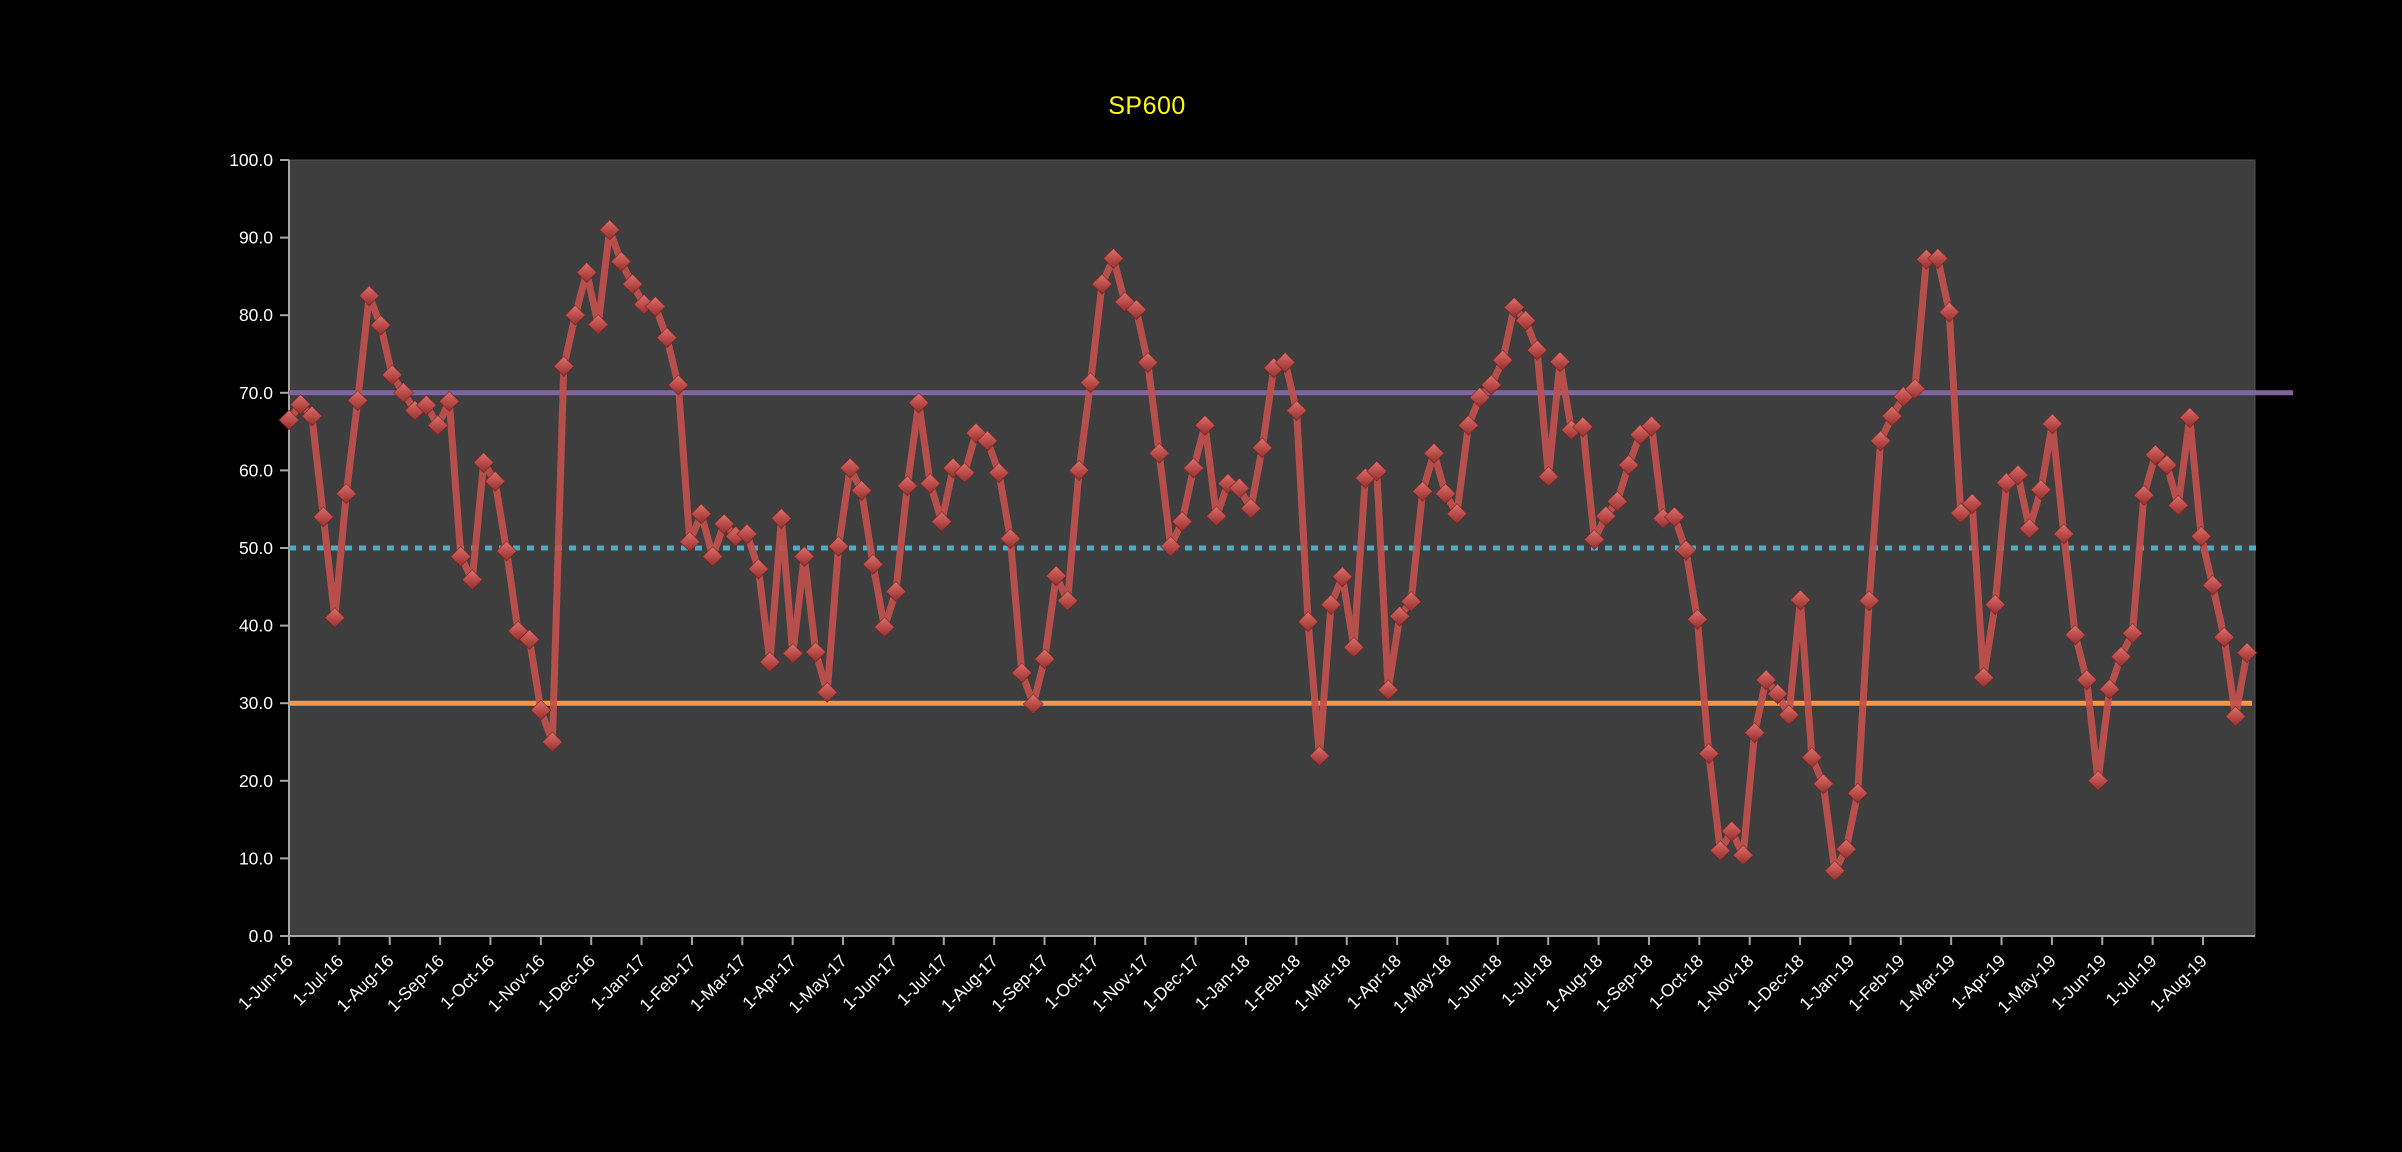  Describe the element at coordinates (1927, 983) in the screenshot. I see `x-tick-label: 1-Mar-19` at that location.